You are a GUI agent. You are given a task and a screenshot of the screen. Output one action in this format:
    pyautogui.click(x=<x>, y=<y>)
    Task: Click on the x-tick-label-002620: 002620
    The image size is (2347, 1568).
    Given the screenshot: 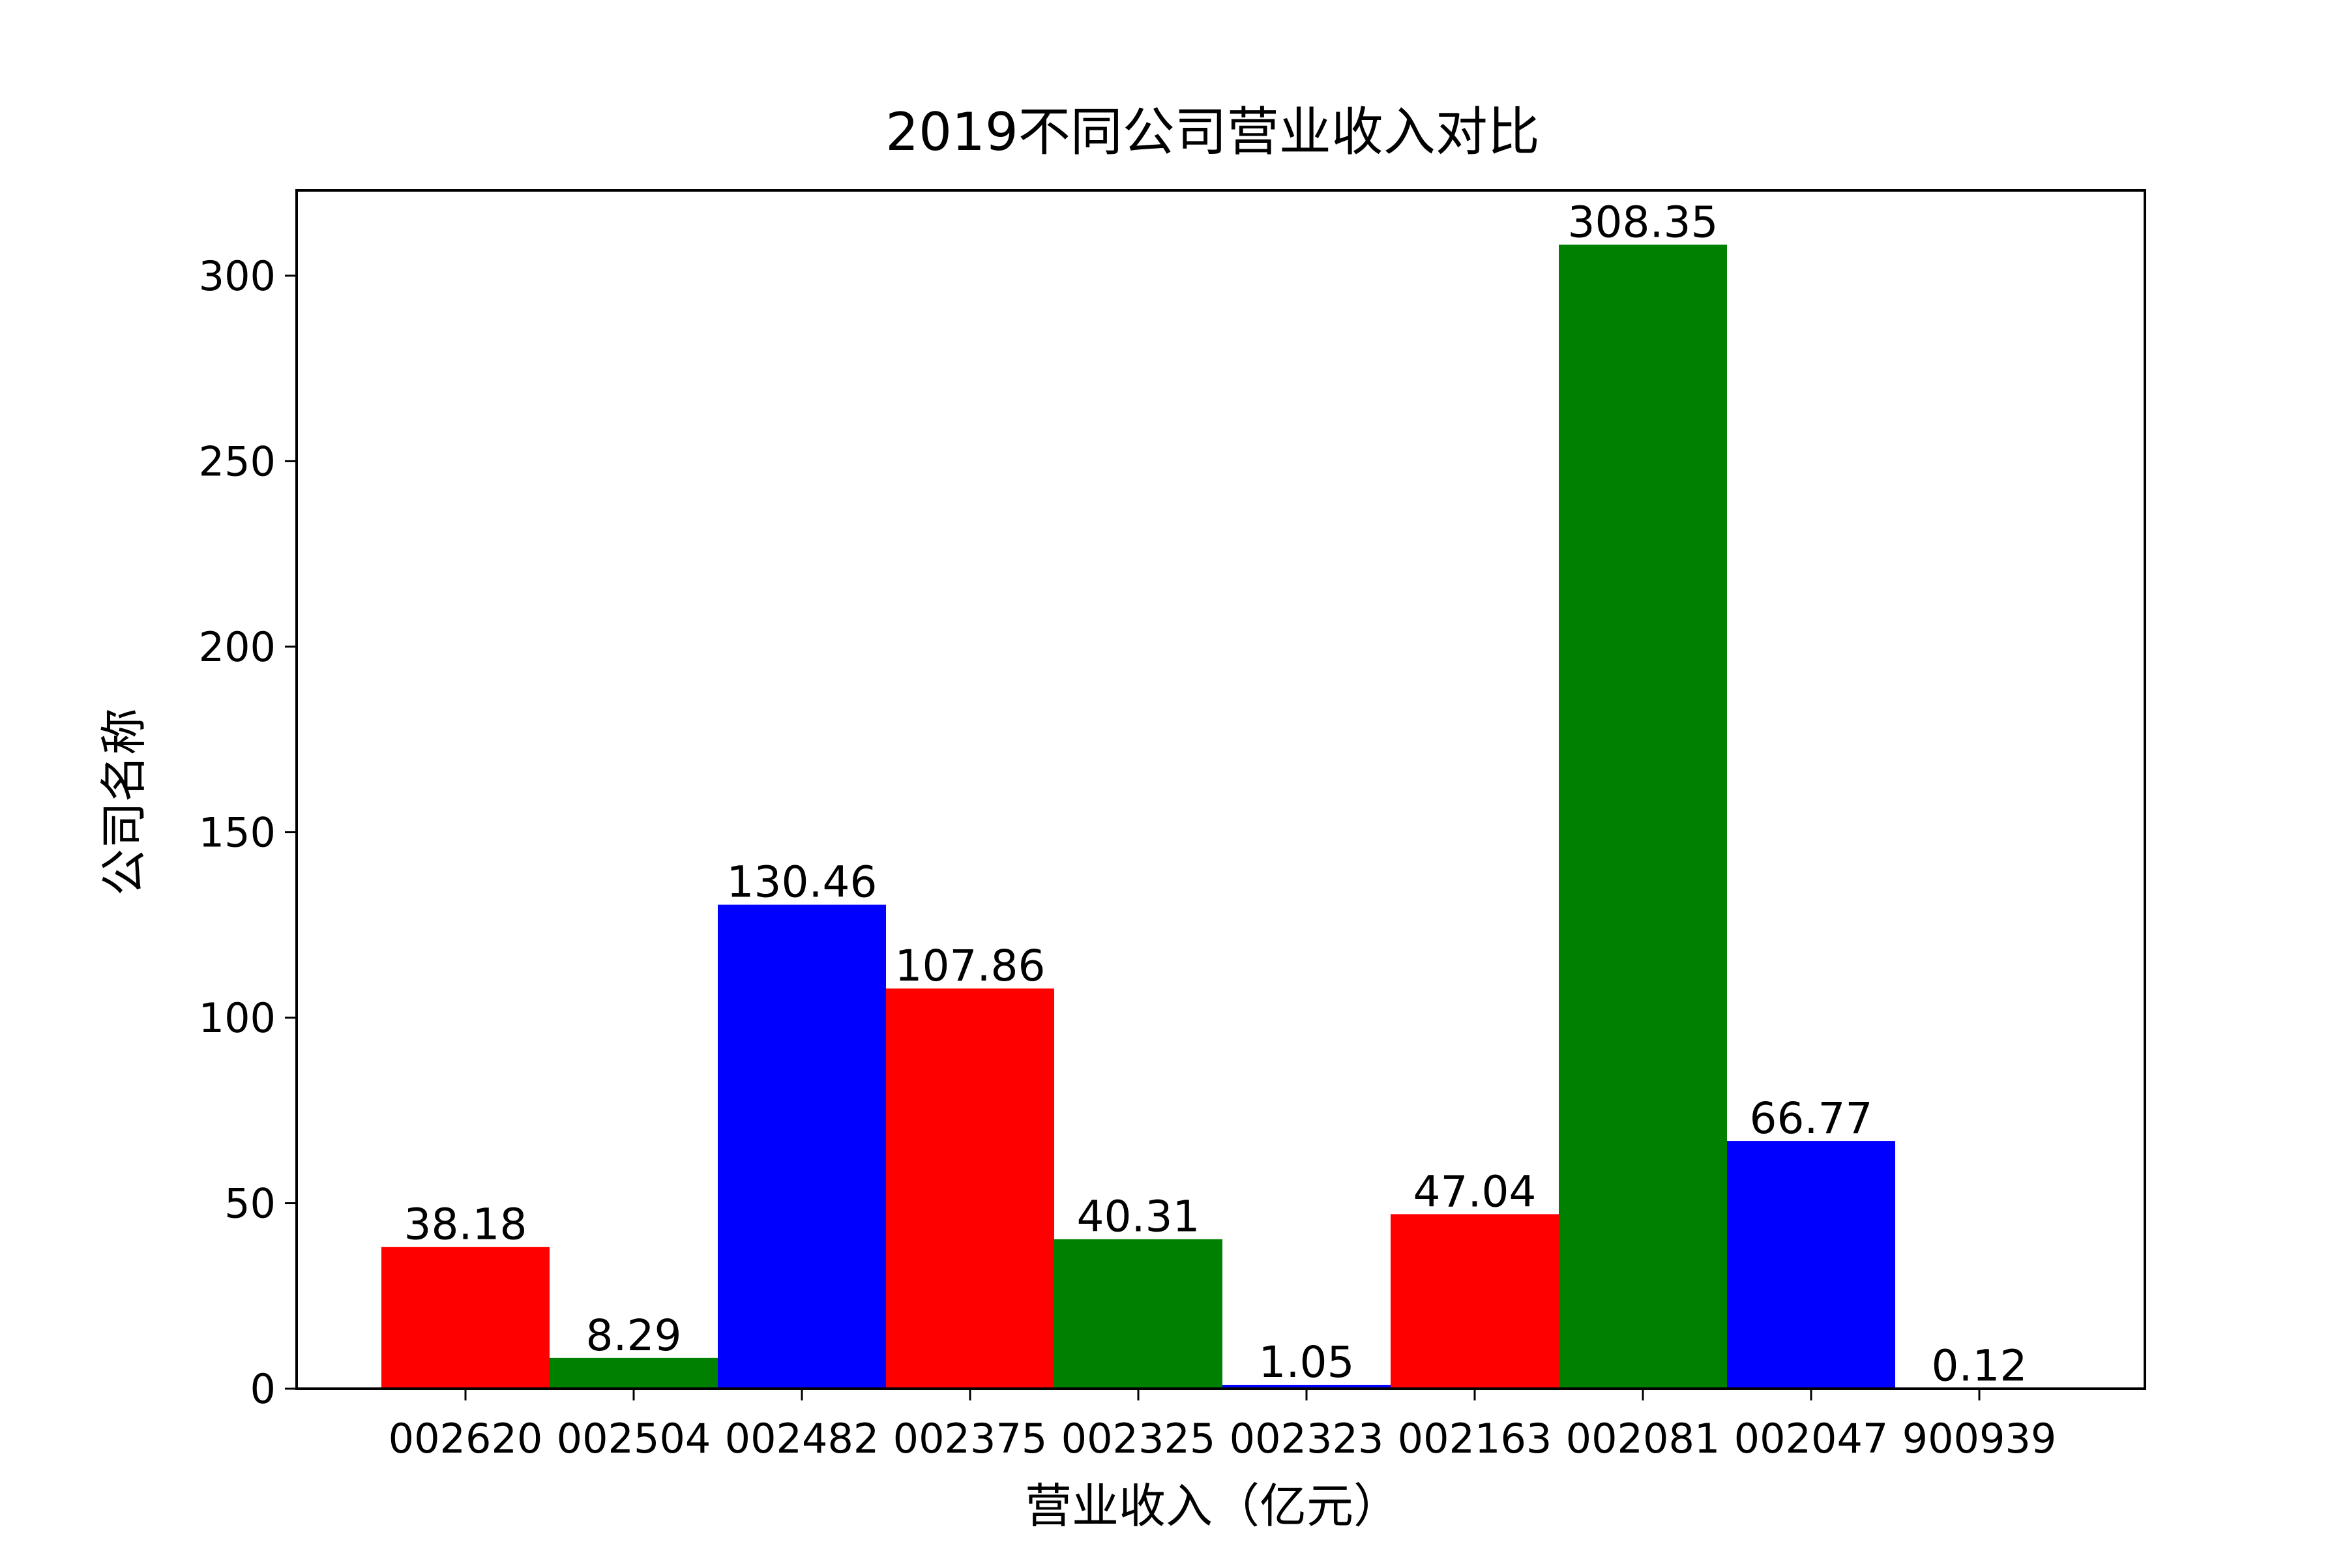 What is the action you would take?
    pyautogui.click(x=466, y=1439)
    